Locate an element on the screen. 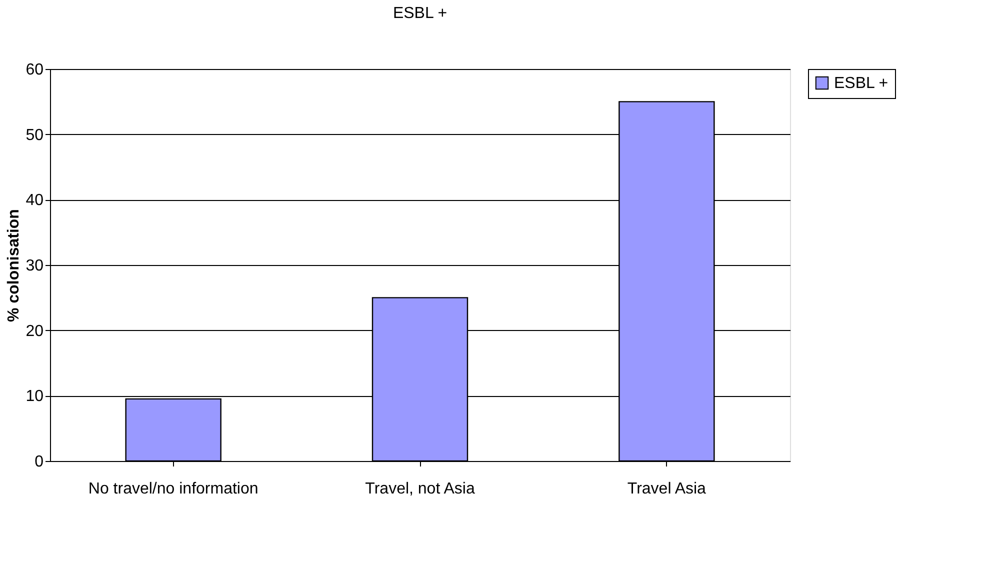 This screenshot has width=982, height=588. y-tick-label: 60 is located at coordinates (35, 70).